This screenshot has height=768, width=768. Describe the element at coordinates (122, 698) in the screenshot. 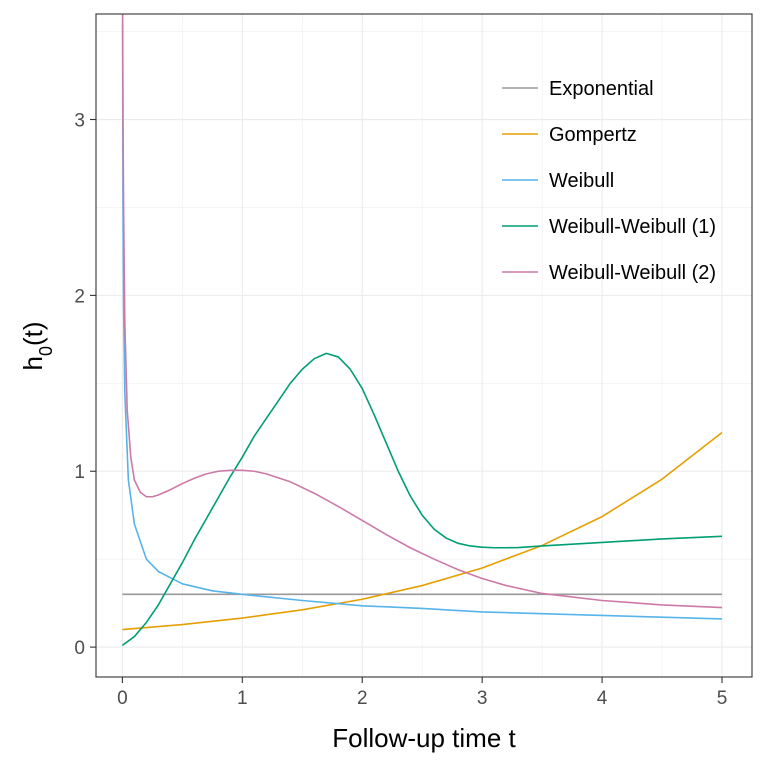

I see `x-tick-label: 0` at that location.